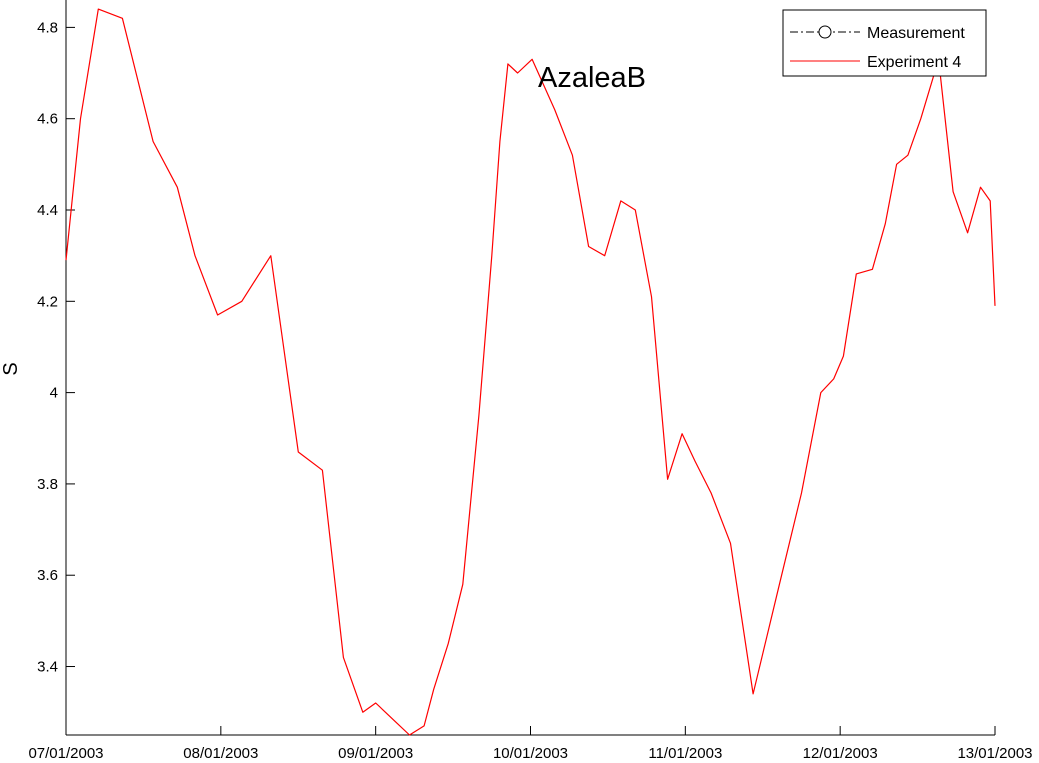 The image size is (1039, 763). I want to click on y-tick-label: 3.4, so click(47, 667).